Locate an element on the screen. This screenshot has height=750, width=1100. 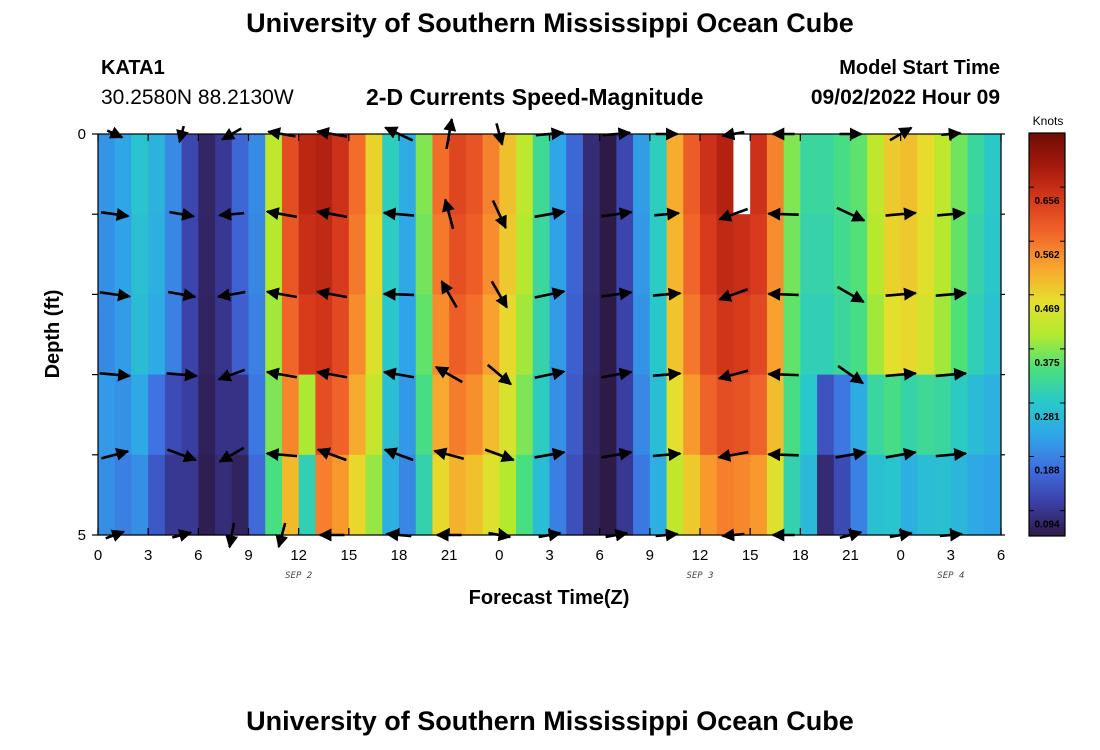
model-start-label: Model Start Time is located at coordinates (919, 68).